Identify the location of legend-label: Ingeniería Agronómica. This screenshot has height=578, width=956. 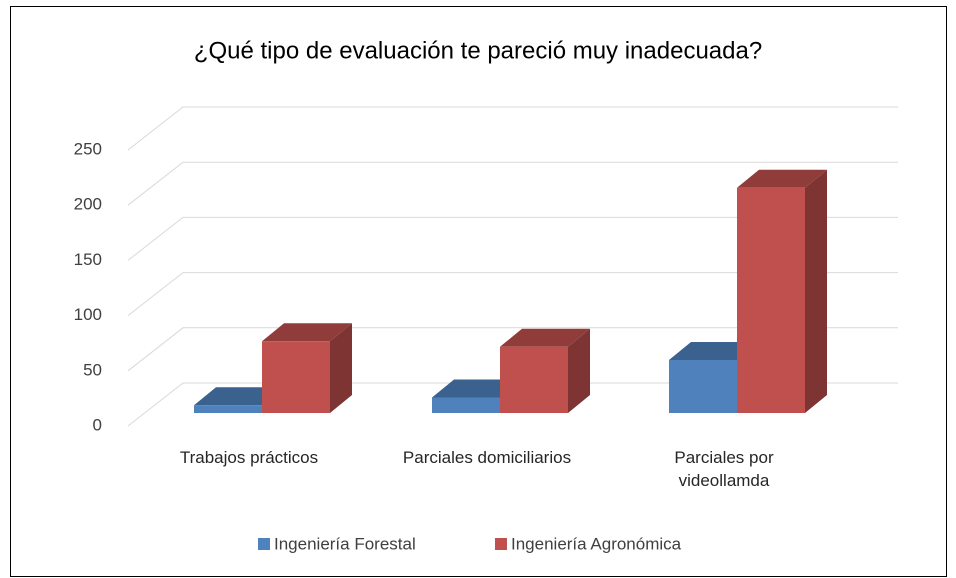
(596, 543).